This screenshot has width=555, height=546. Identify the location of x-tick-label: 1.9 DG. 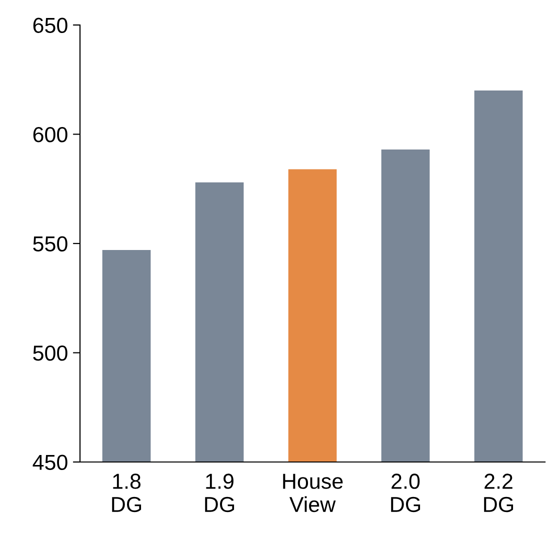
(219, 493).